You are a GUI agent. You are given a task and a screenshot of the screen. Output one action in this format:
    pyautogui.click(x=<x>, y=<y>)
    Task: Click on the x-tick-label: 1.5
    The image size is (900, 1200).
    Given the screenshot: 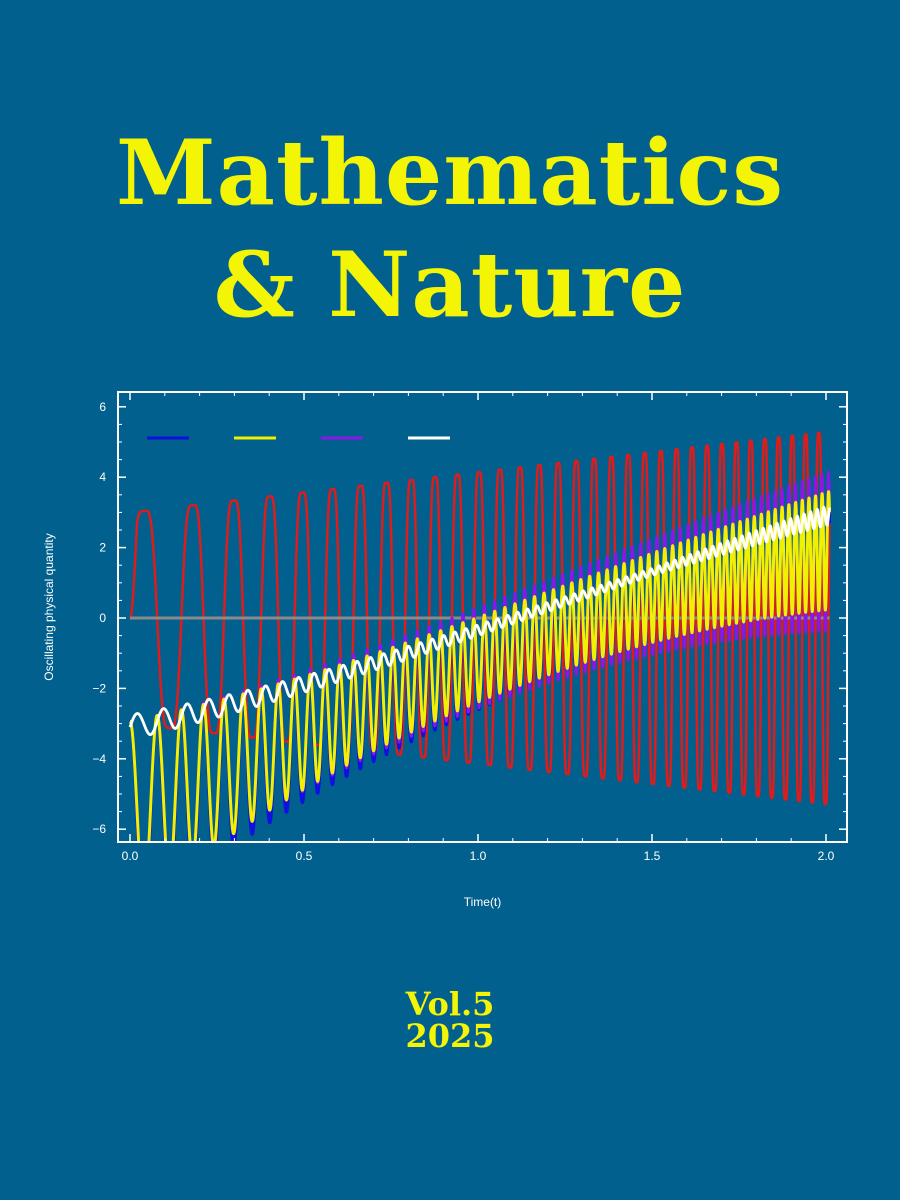 What is the action you would take?
    pyautogui.click(x=652, y=856)
    